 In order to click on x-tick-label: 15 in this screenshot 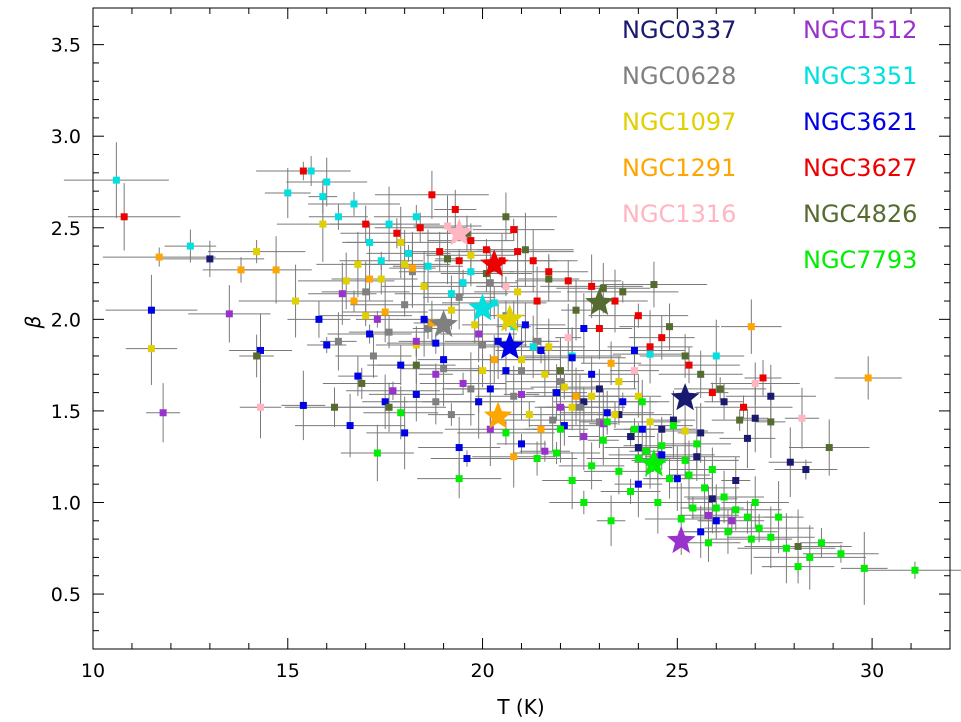, I will do `click(288, 671)`.